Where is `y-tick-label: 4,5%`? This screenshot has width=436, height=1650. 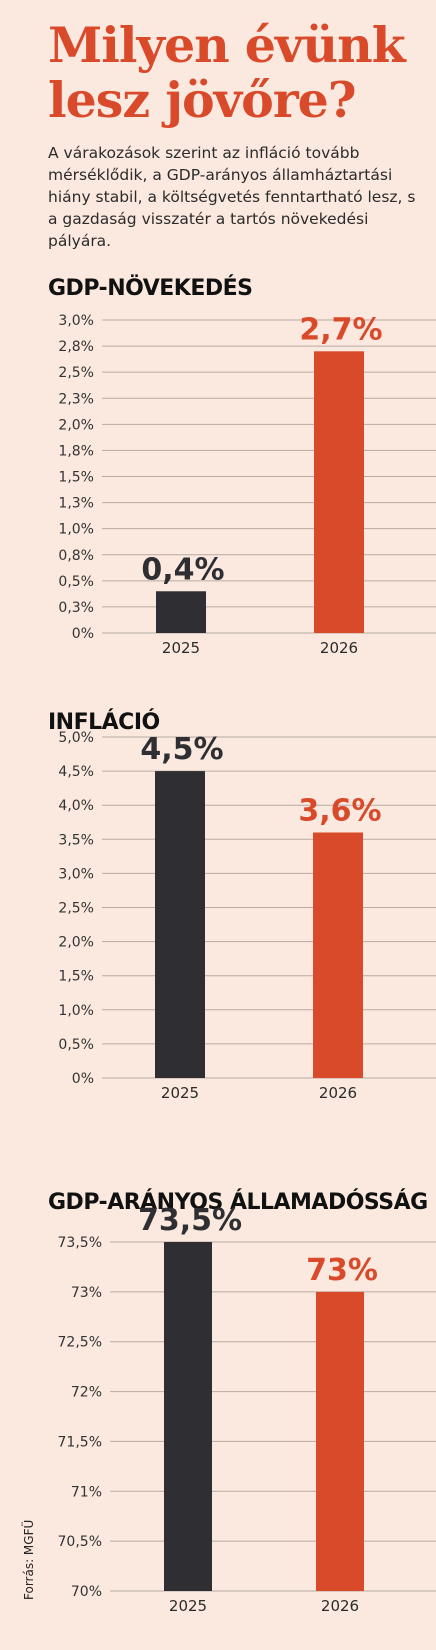
y-tick-label: 4,5% is located at coordinates (76, 772).